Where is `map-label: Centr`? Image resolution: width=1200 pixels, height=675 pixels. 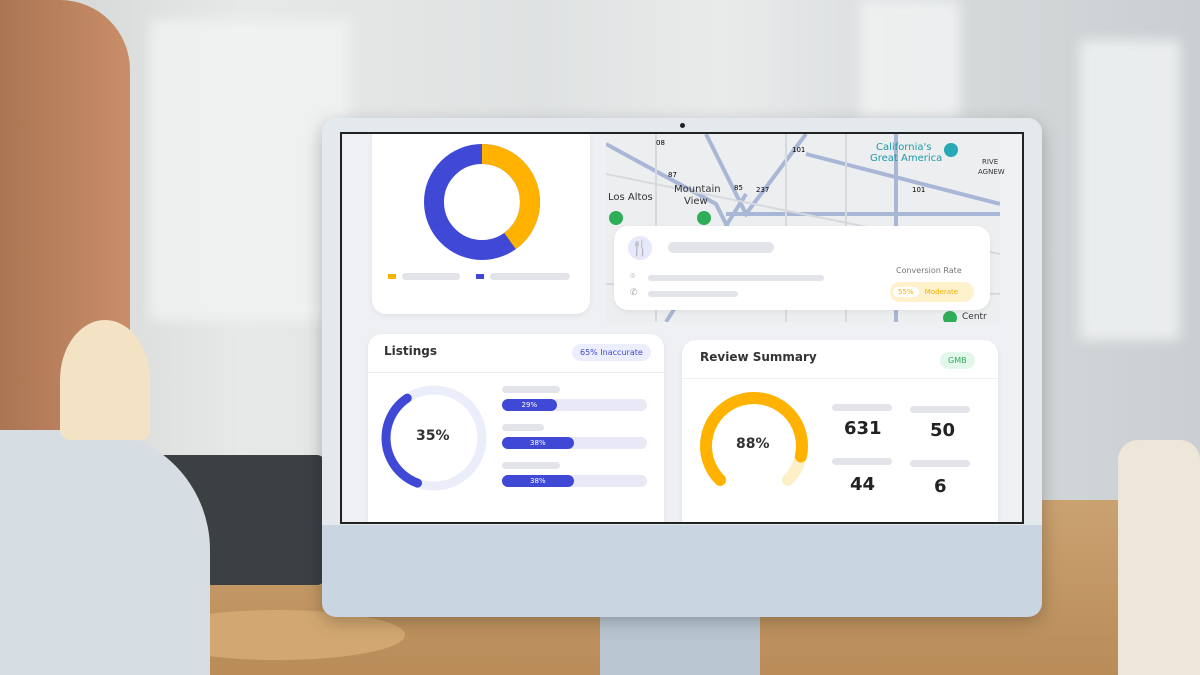 map-label: Centr is located at coordinates (974, 317).